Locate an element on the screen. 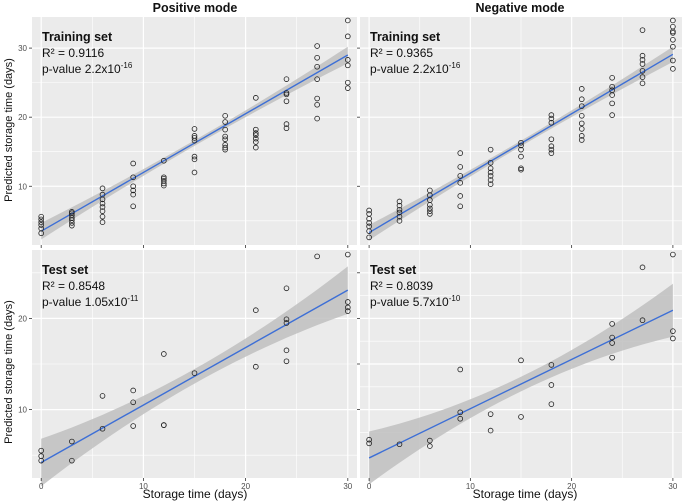 The image size is (685, 503). annotation-pvalue: p-value 2.2x10-16 is located at coordinates (415, 68).